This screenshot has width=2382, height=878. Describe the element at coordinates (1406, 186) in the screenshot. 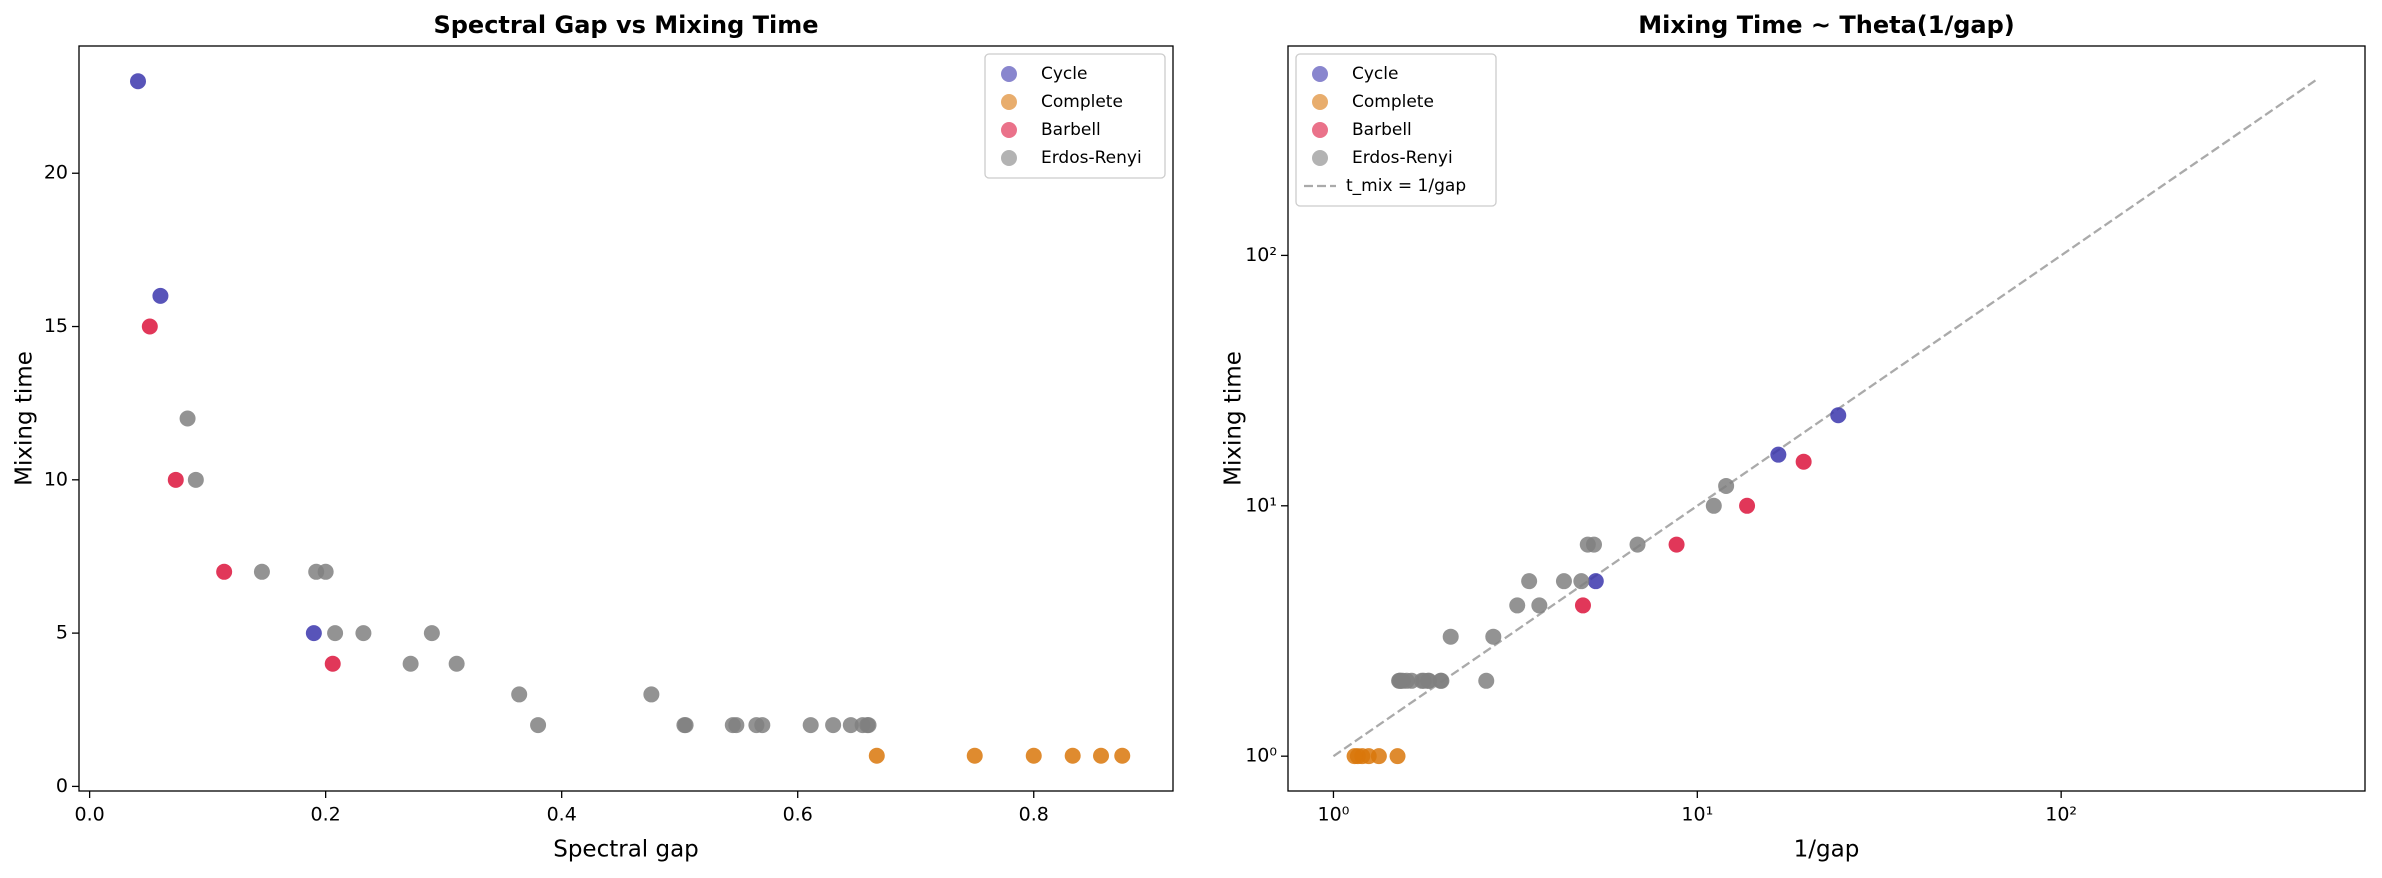

I see `legend-label: t_mix = 1/gap` at that location.